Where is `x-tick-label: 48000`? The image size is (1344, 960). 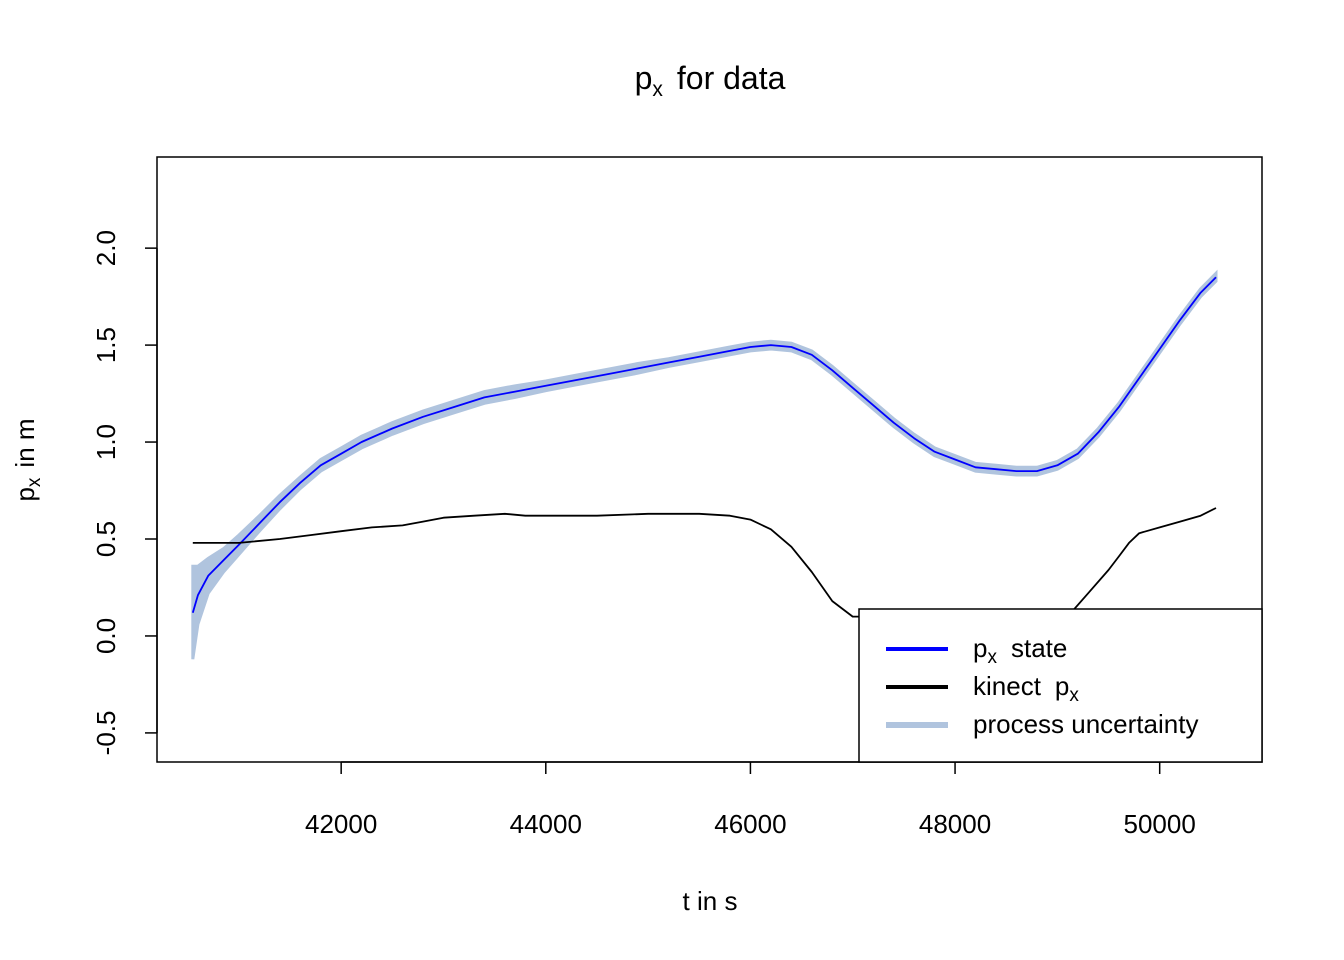
x-tick-label: 48000 is located at coordinates (955, 824).